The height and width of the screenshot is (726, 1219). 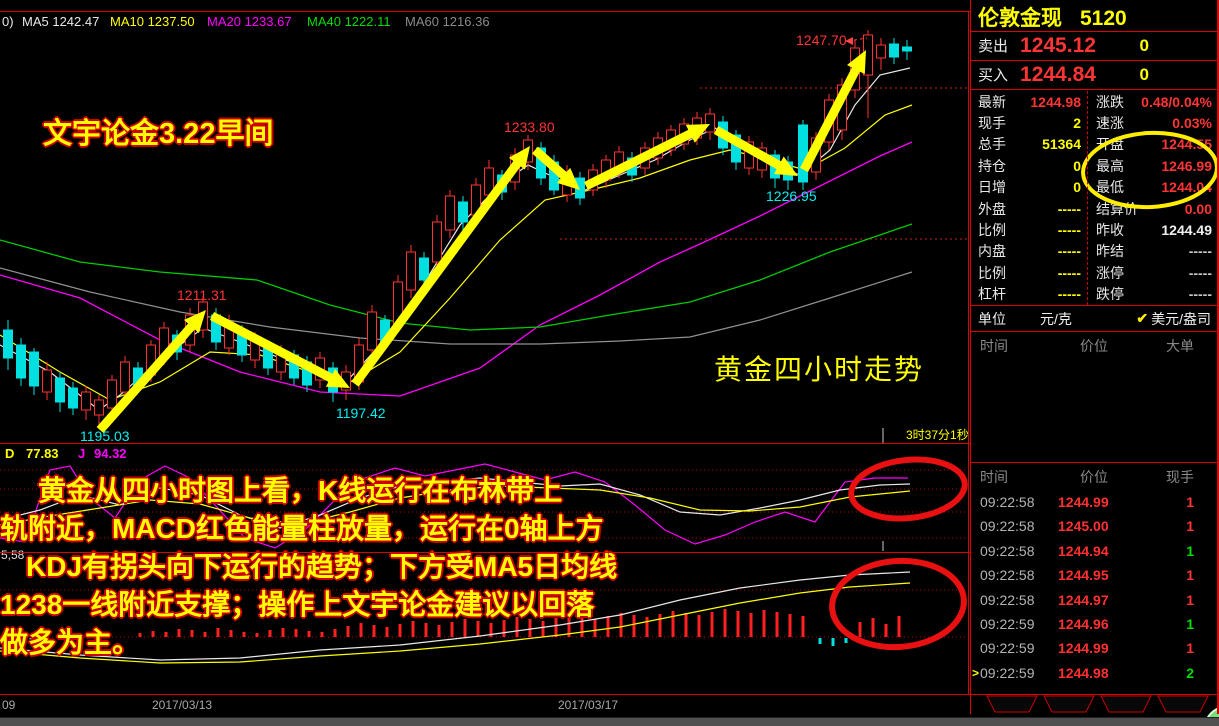 What do you see at coordinates (1153, 294) in the screenshot?
I see `quote-row-right: 跌停 -----` at bounding box center [1153, 294].